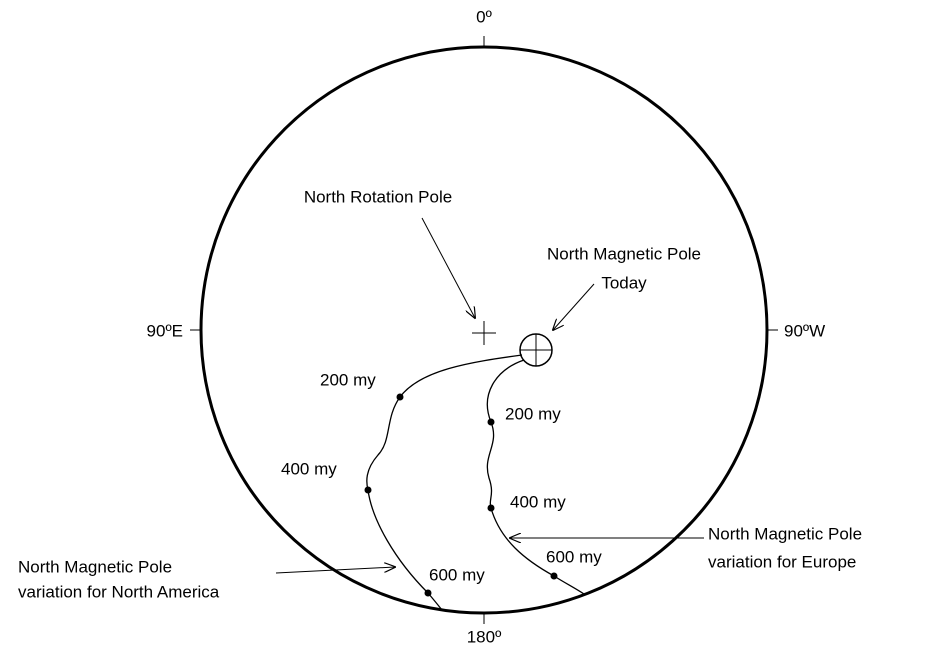  What do you see at coordinates (119, 591) in the screenshot?
I see `label: variation for North America` at bounding box center [119, 591].